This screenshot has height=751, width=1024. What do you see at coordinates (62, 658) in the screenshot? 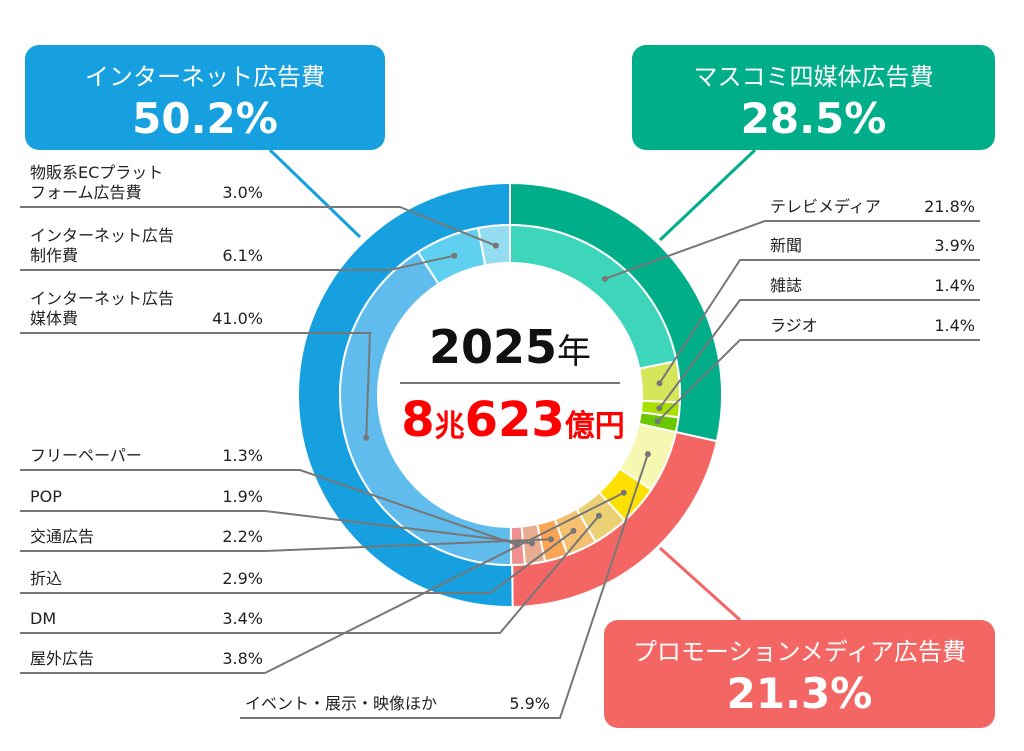
I see `segment-label: 屋外広告` at bounding box center [62, 658].